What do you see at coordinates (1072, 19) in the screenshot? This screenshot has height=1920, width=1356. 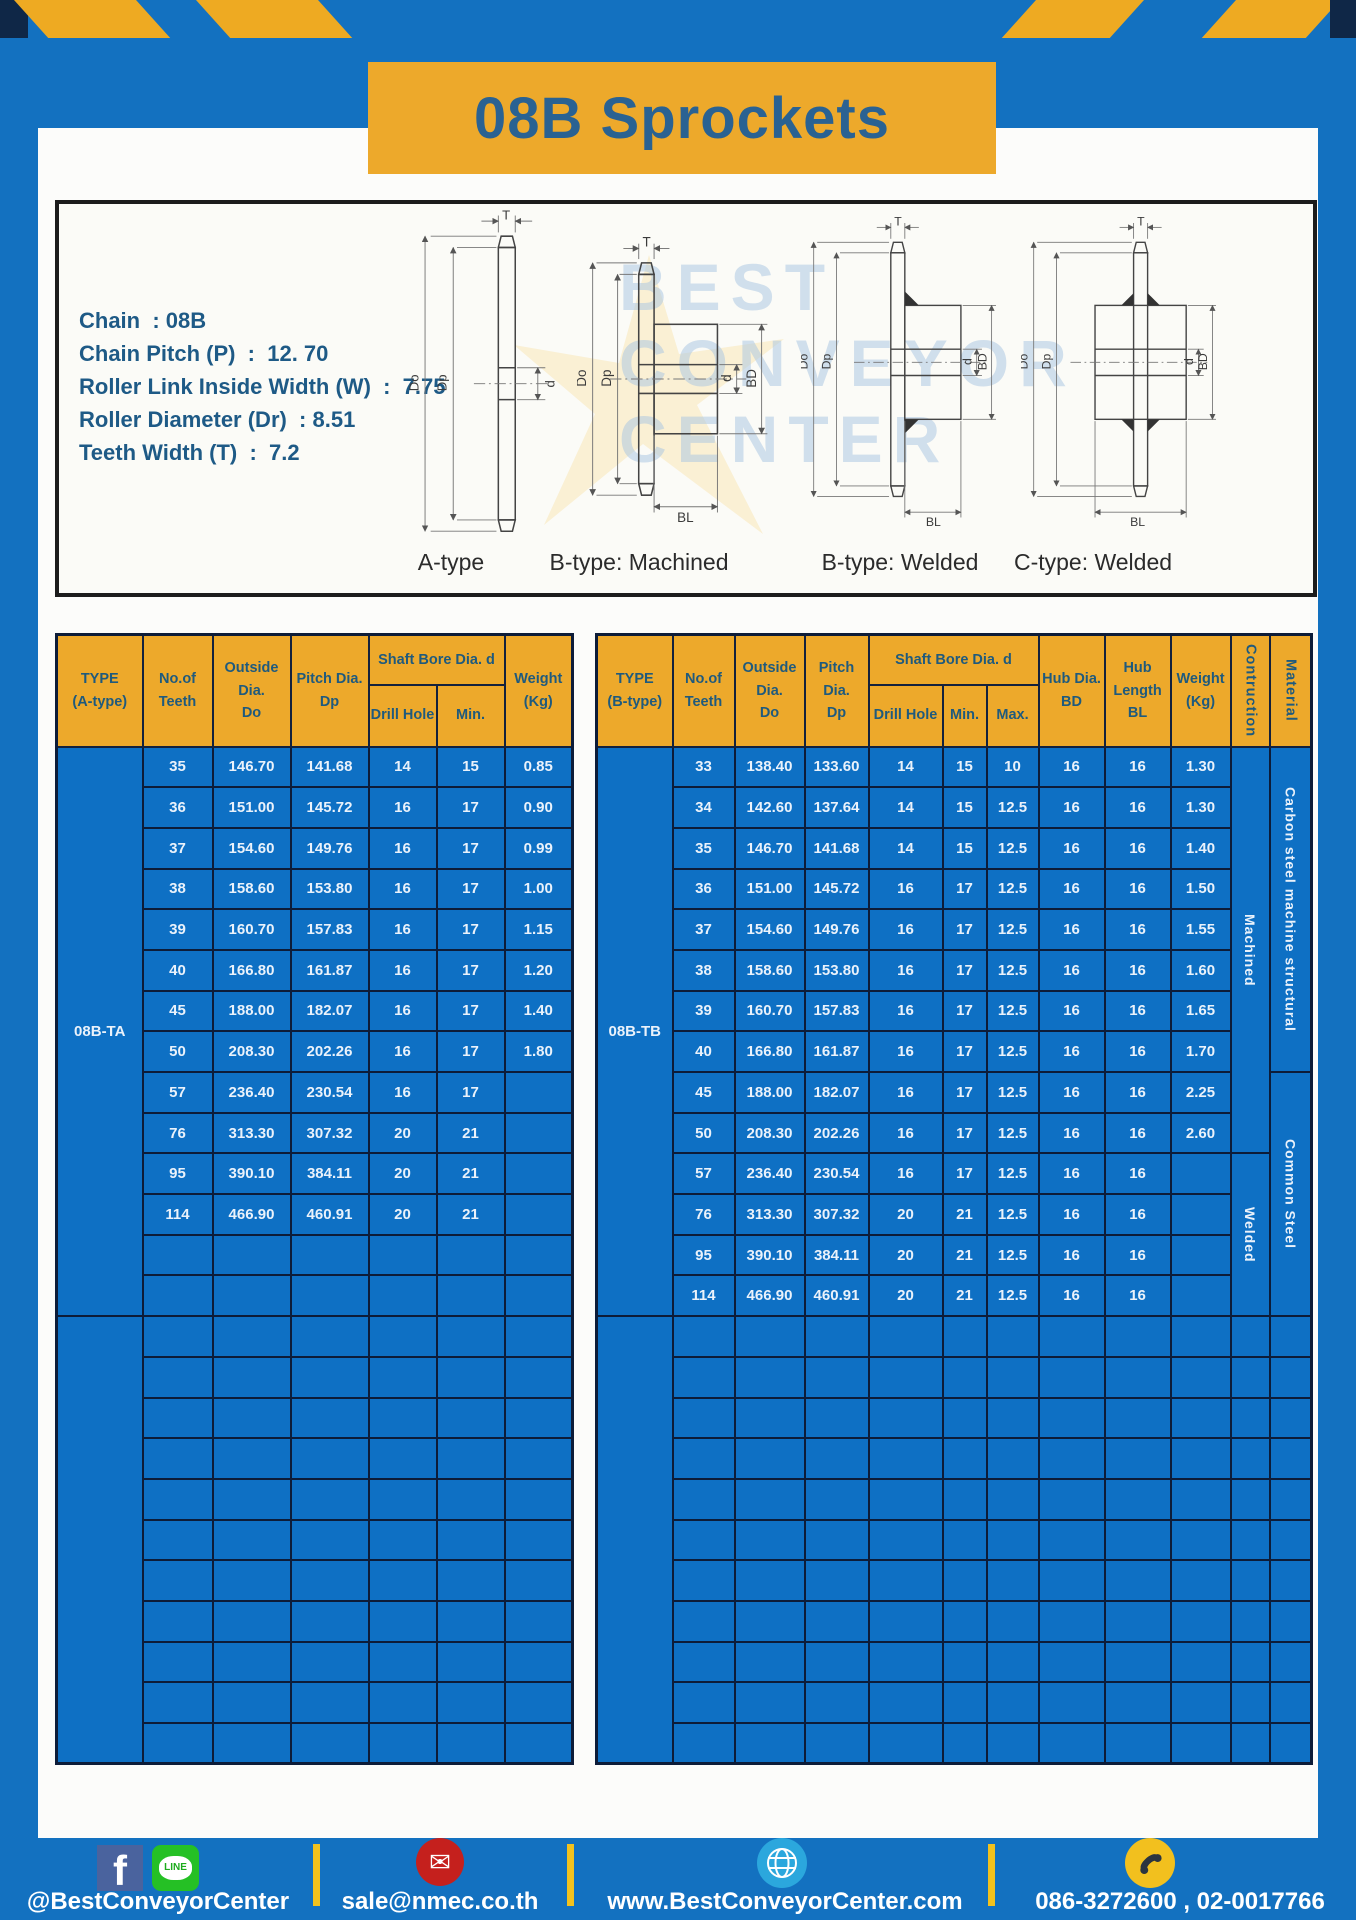 I see `hazard-stripe` at bounding box center [1072, 19].